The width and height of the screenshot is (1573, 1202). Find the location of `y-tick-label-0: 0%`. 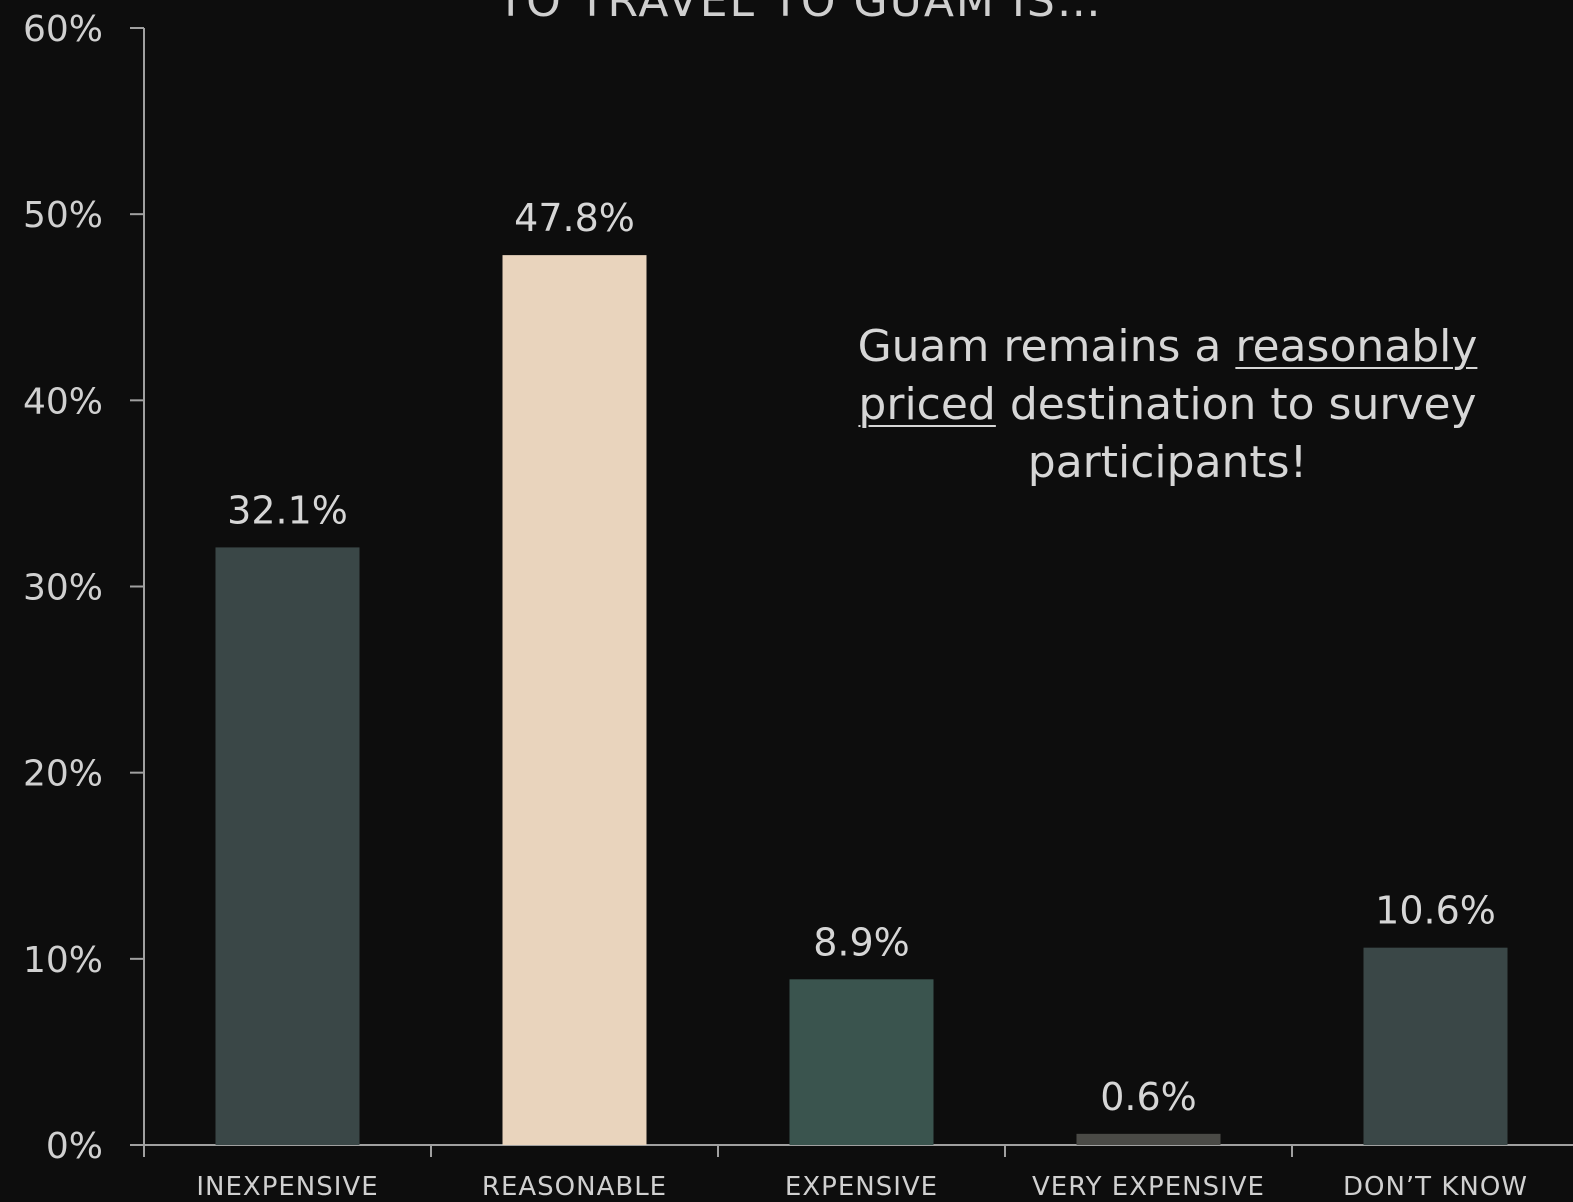

y-tick-label-0: 0% is located at coordinates (74, 1146).